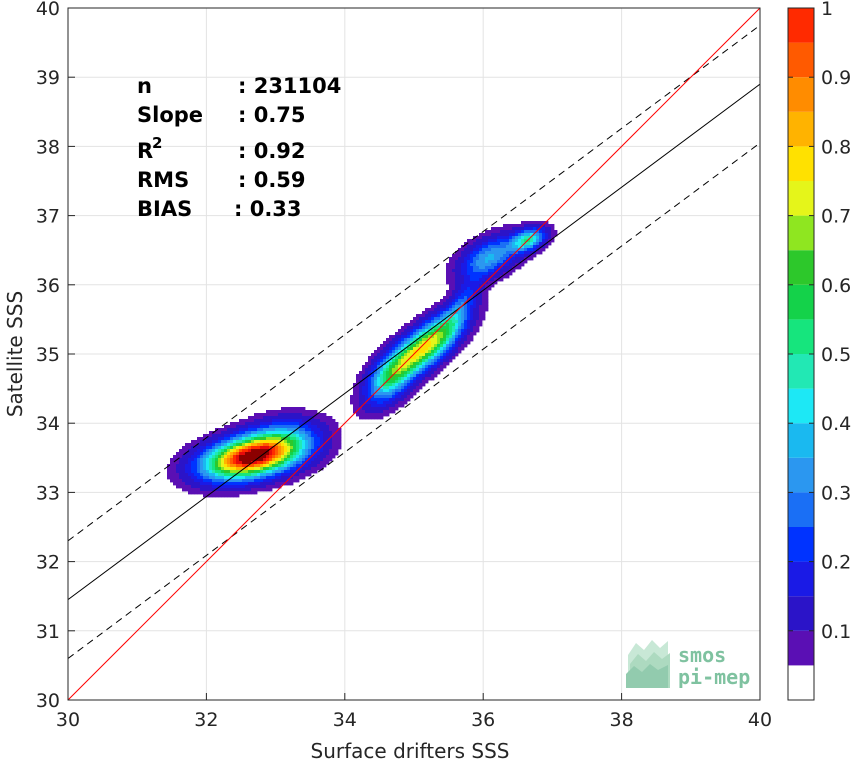 The height and width of the screenshot is (763, 855). What do you see at coordinates (144, 86) in the screenshot?
I see `stat-label-n: n` at bounding box center [144, 86].